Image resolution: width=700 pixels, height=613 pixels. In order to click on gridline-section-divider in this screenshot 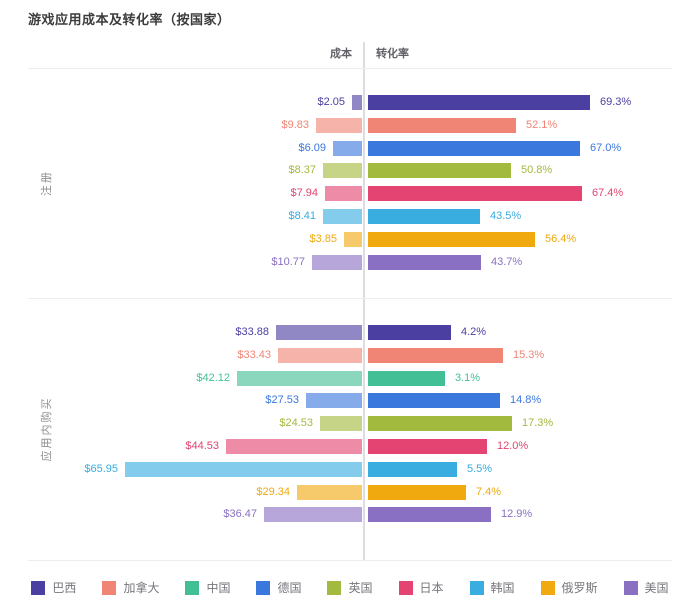, I will do `click(350, 298)`.